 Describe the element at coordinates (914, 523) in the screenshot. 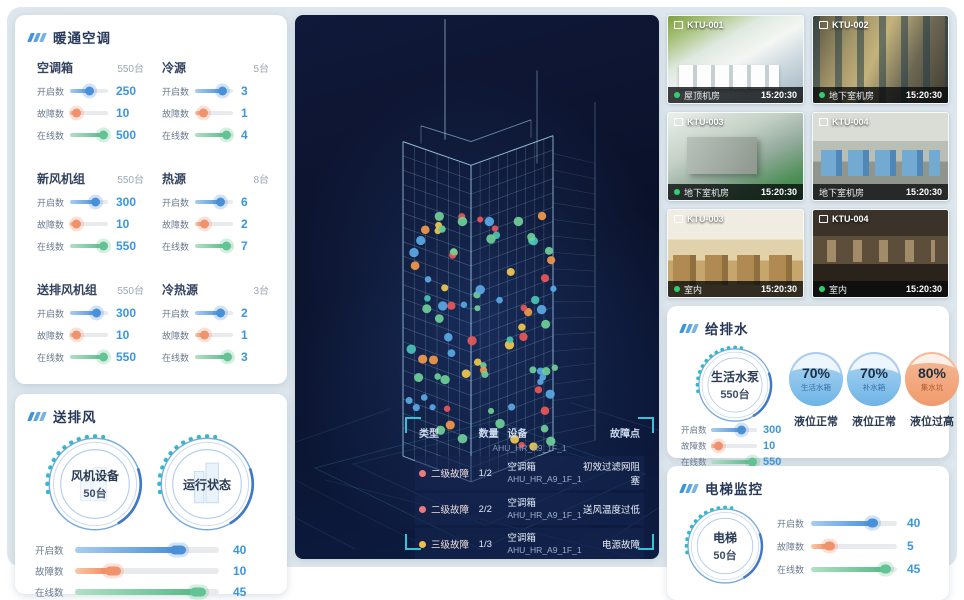

I see `metric-value: 40` at that location.